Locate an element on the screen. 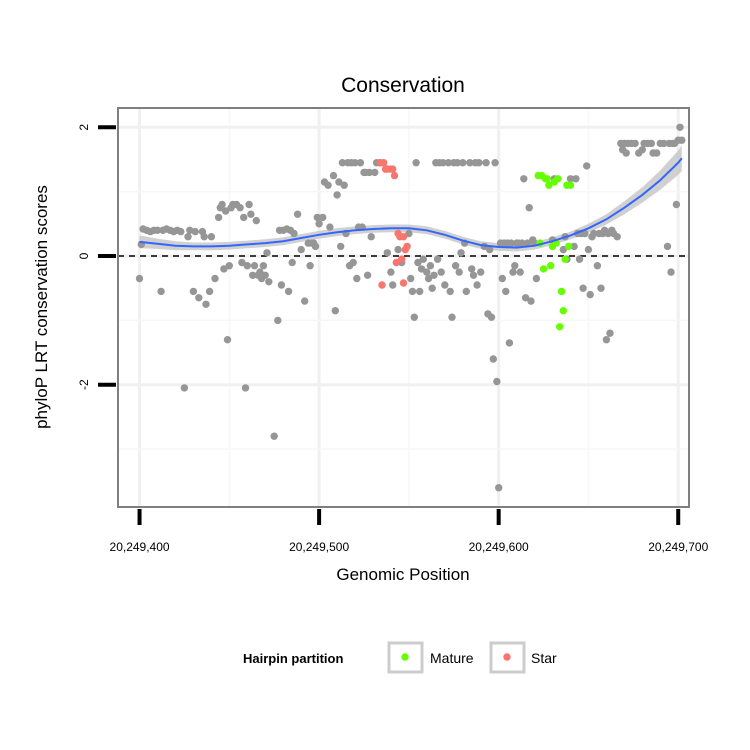  smooth-line-path is located at coordinates (411, 203).